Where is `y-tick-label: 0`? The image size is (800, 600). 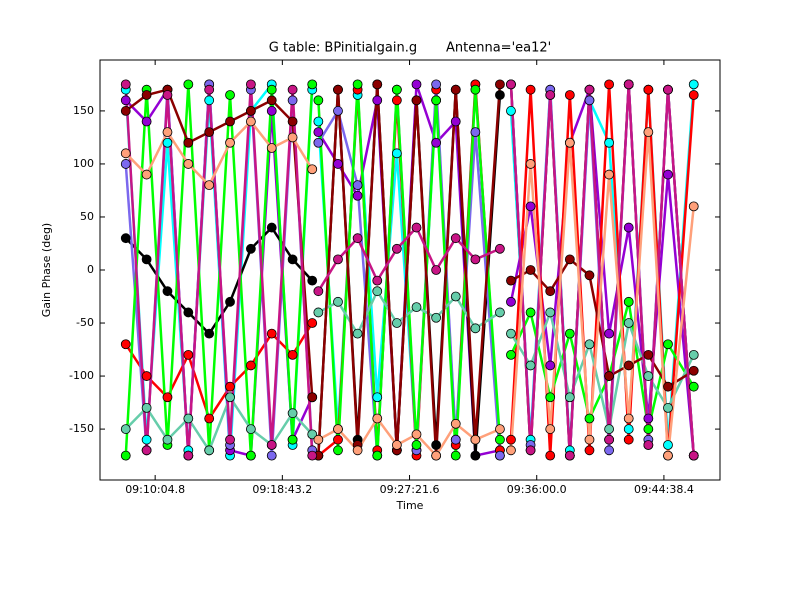 y-tick-label: 0 is located at coordinates (90, 269).